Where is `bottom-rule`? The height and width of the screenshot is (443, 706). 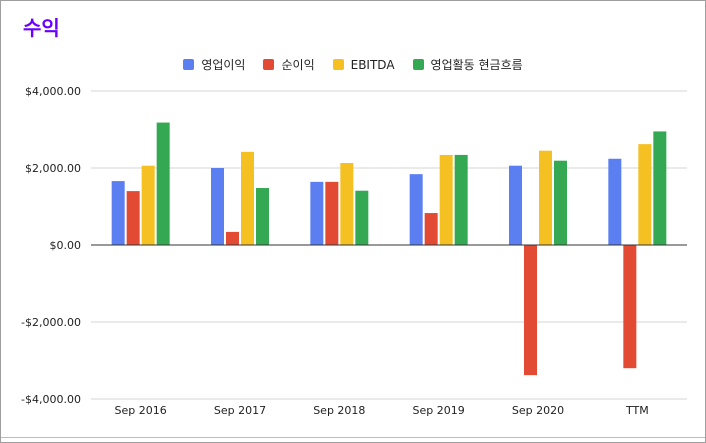
bottom-rule is located at coordinates (353, 437).